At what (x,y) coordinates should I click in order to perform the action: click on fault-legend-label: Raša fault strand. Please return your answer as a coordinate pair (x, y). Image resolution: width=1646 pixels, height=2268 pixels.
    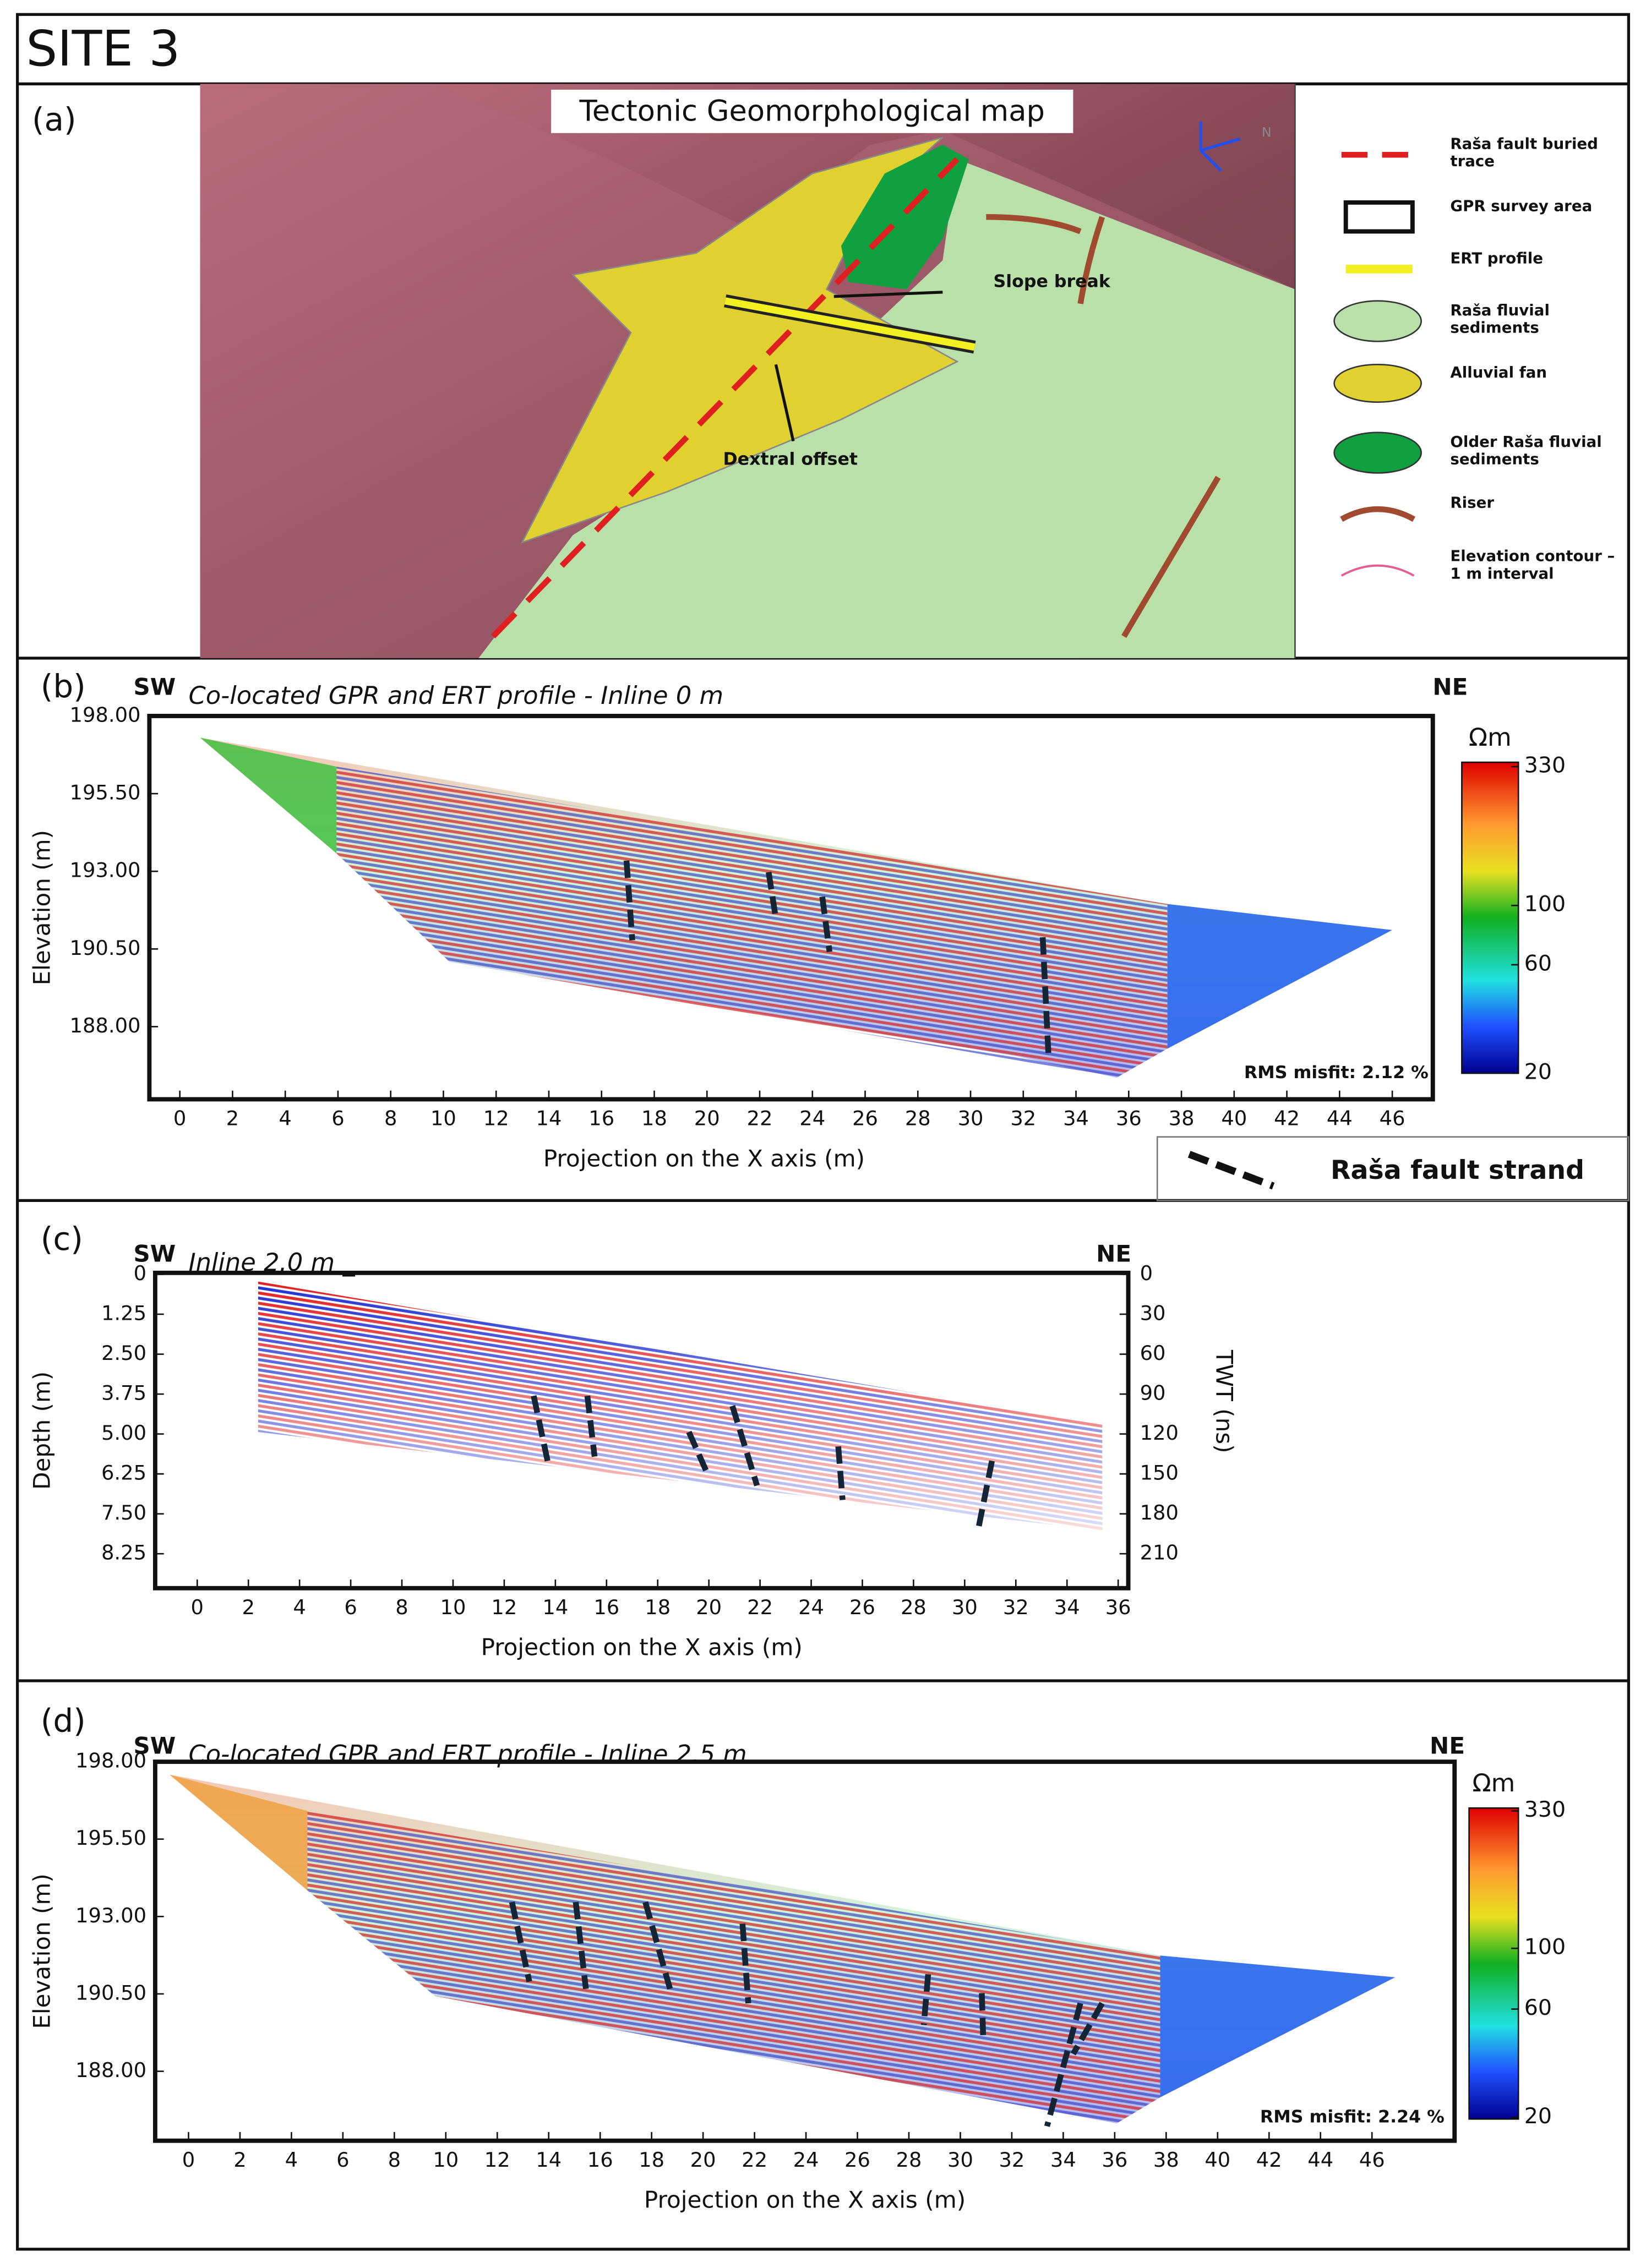
    Looking at the image, I should click on (1457, 1170).